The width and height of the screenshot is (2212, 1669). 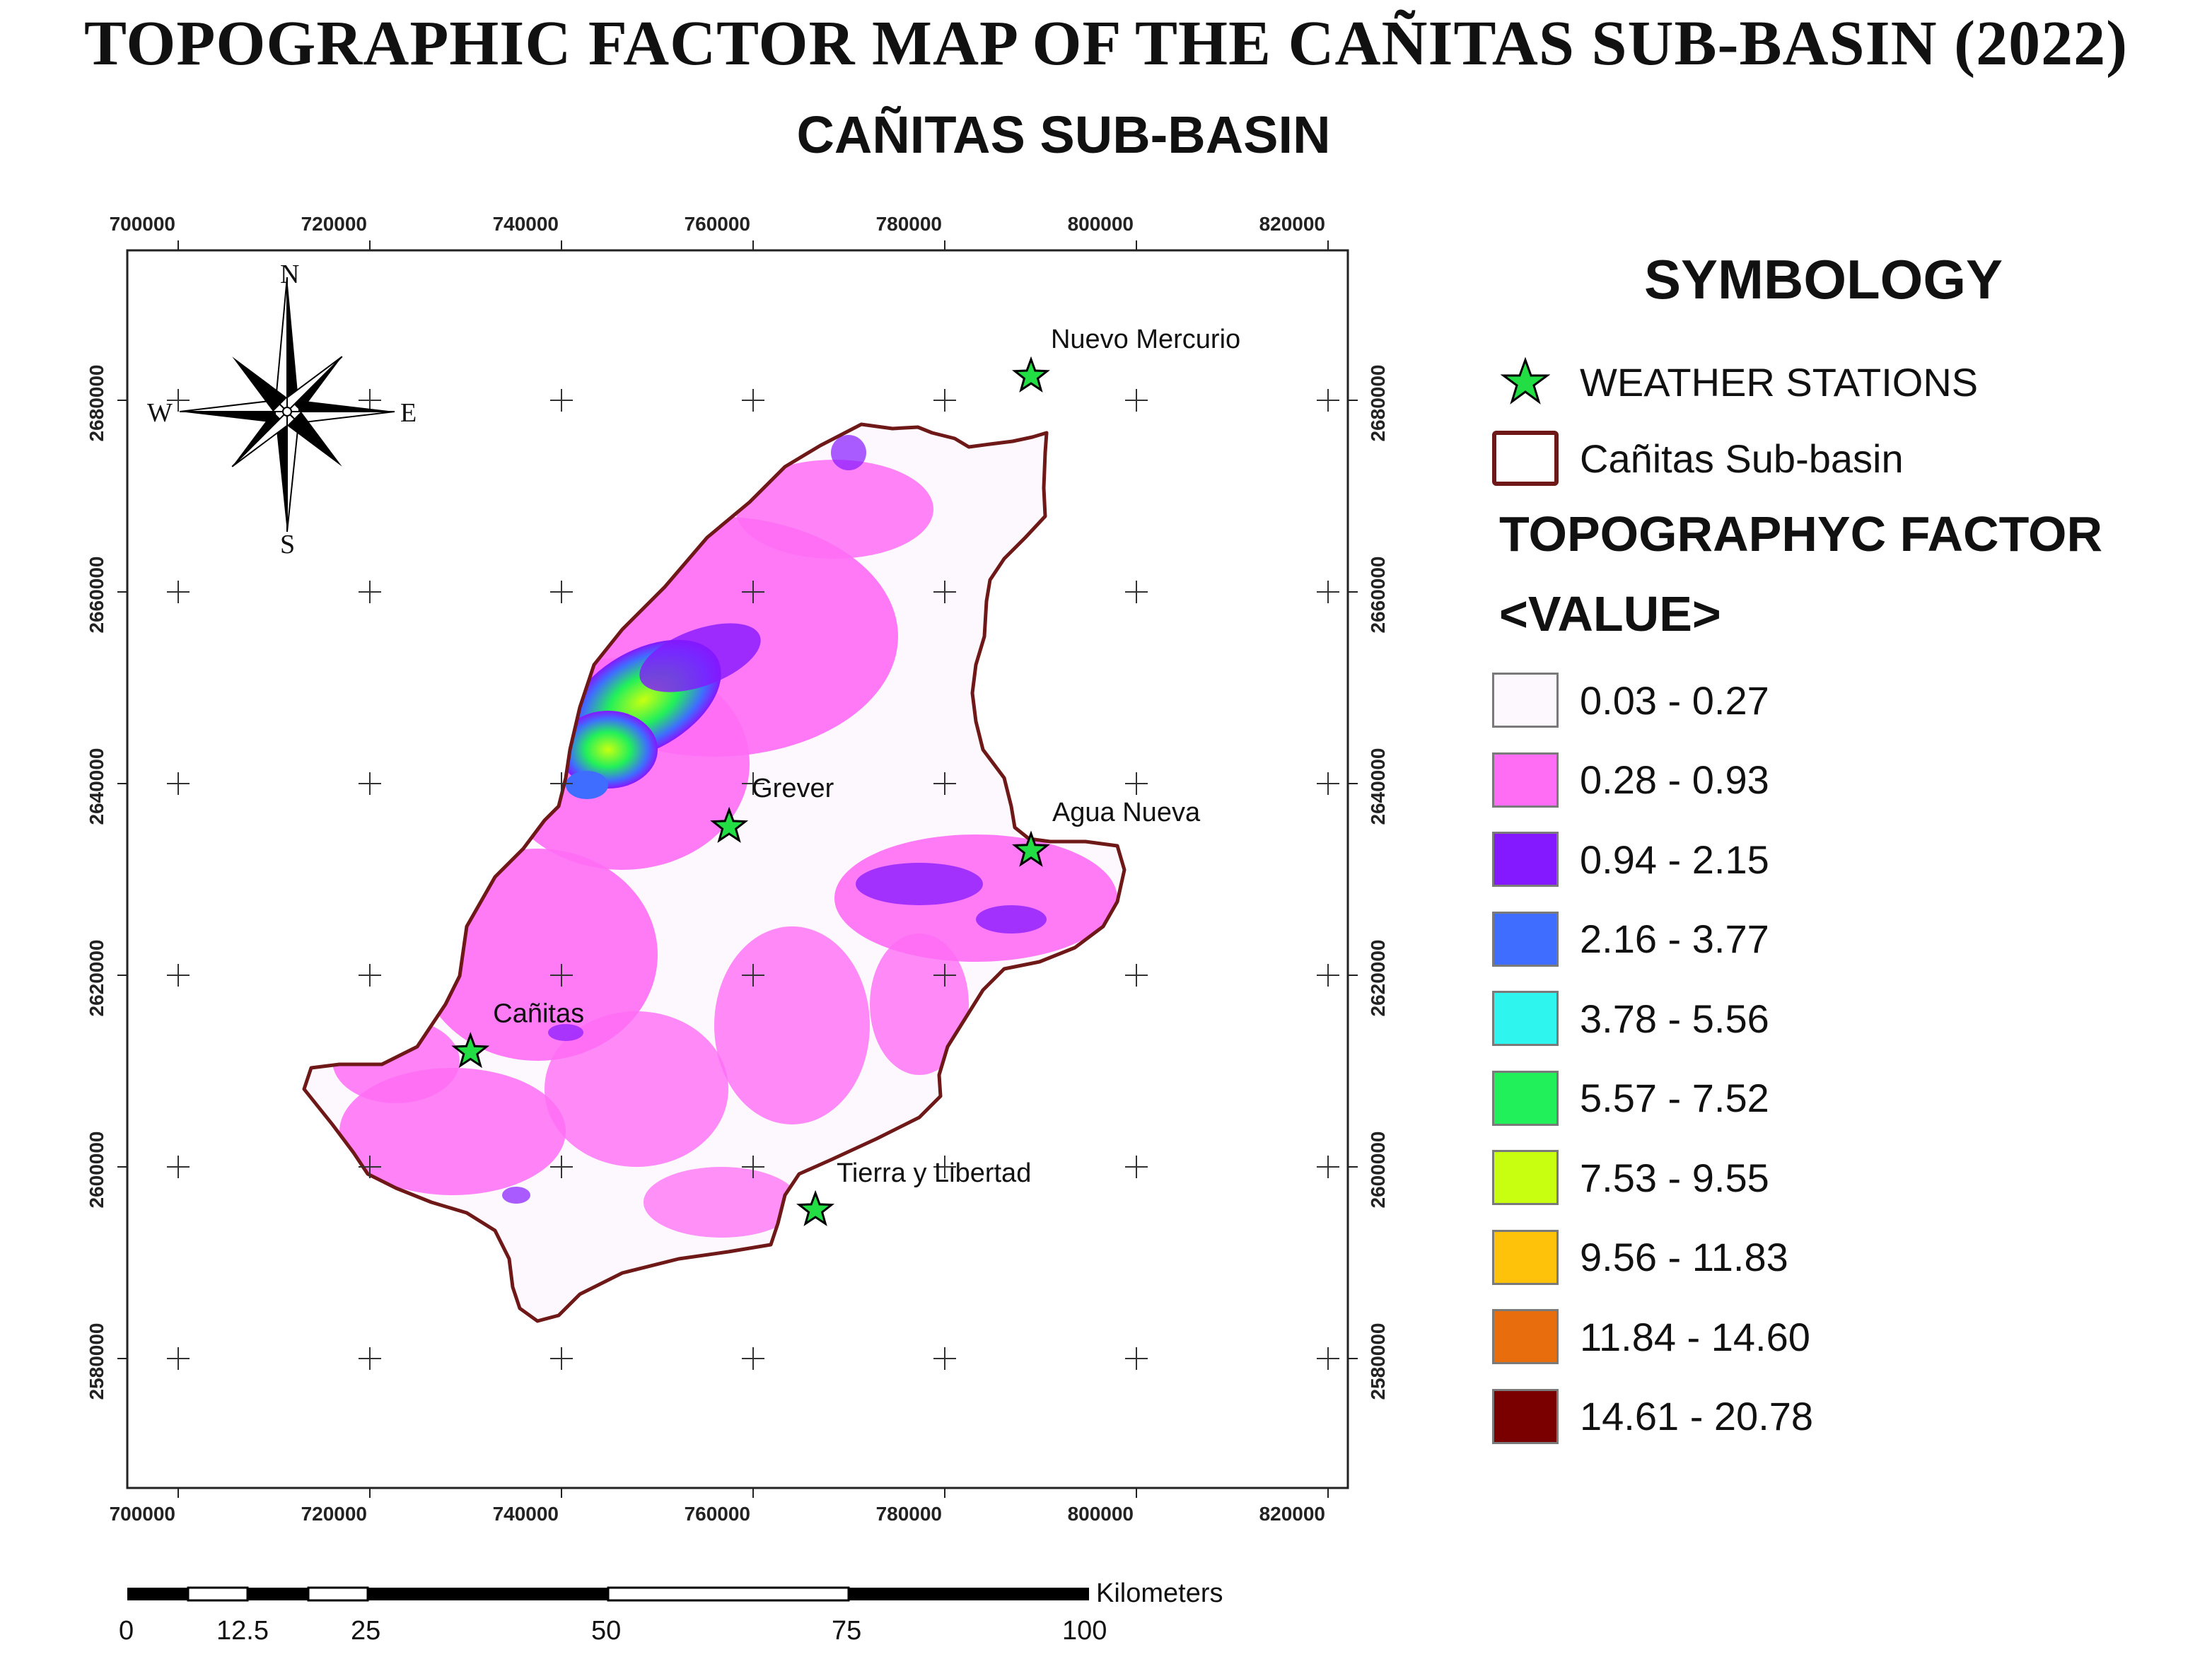 What do you see at coordinates (142, 224) in the screenshot?
I see `x-label-top: 700000` at bounding box center [142, 224].